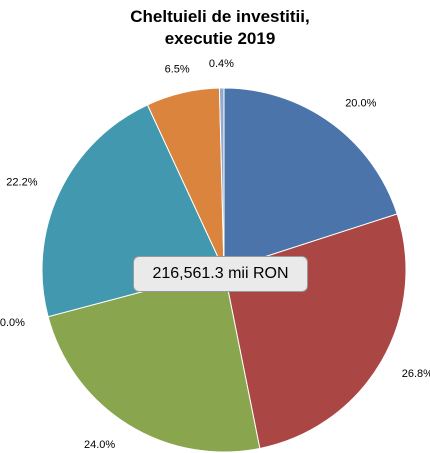  What do you see at coordinates (177, 69) in the screenshot?
I see `slice-label: 6.5%` at bounding box center [177, 69].